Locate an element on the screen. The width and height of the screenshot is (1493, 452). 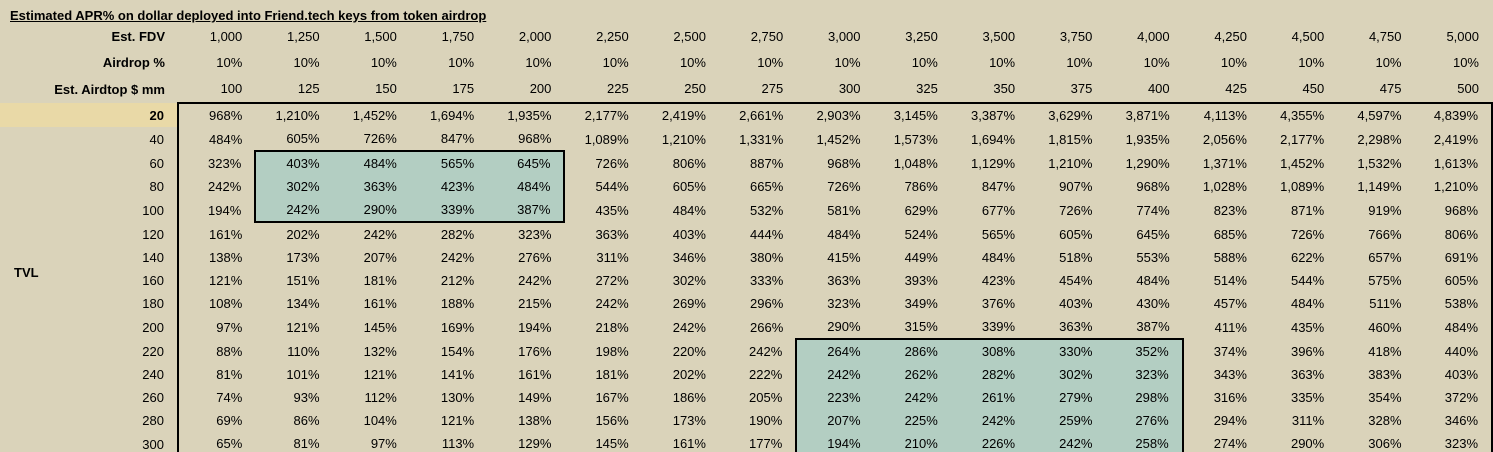
apr-cell: 460% is located at coordinates (1385, 327).